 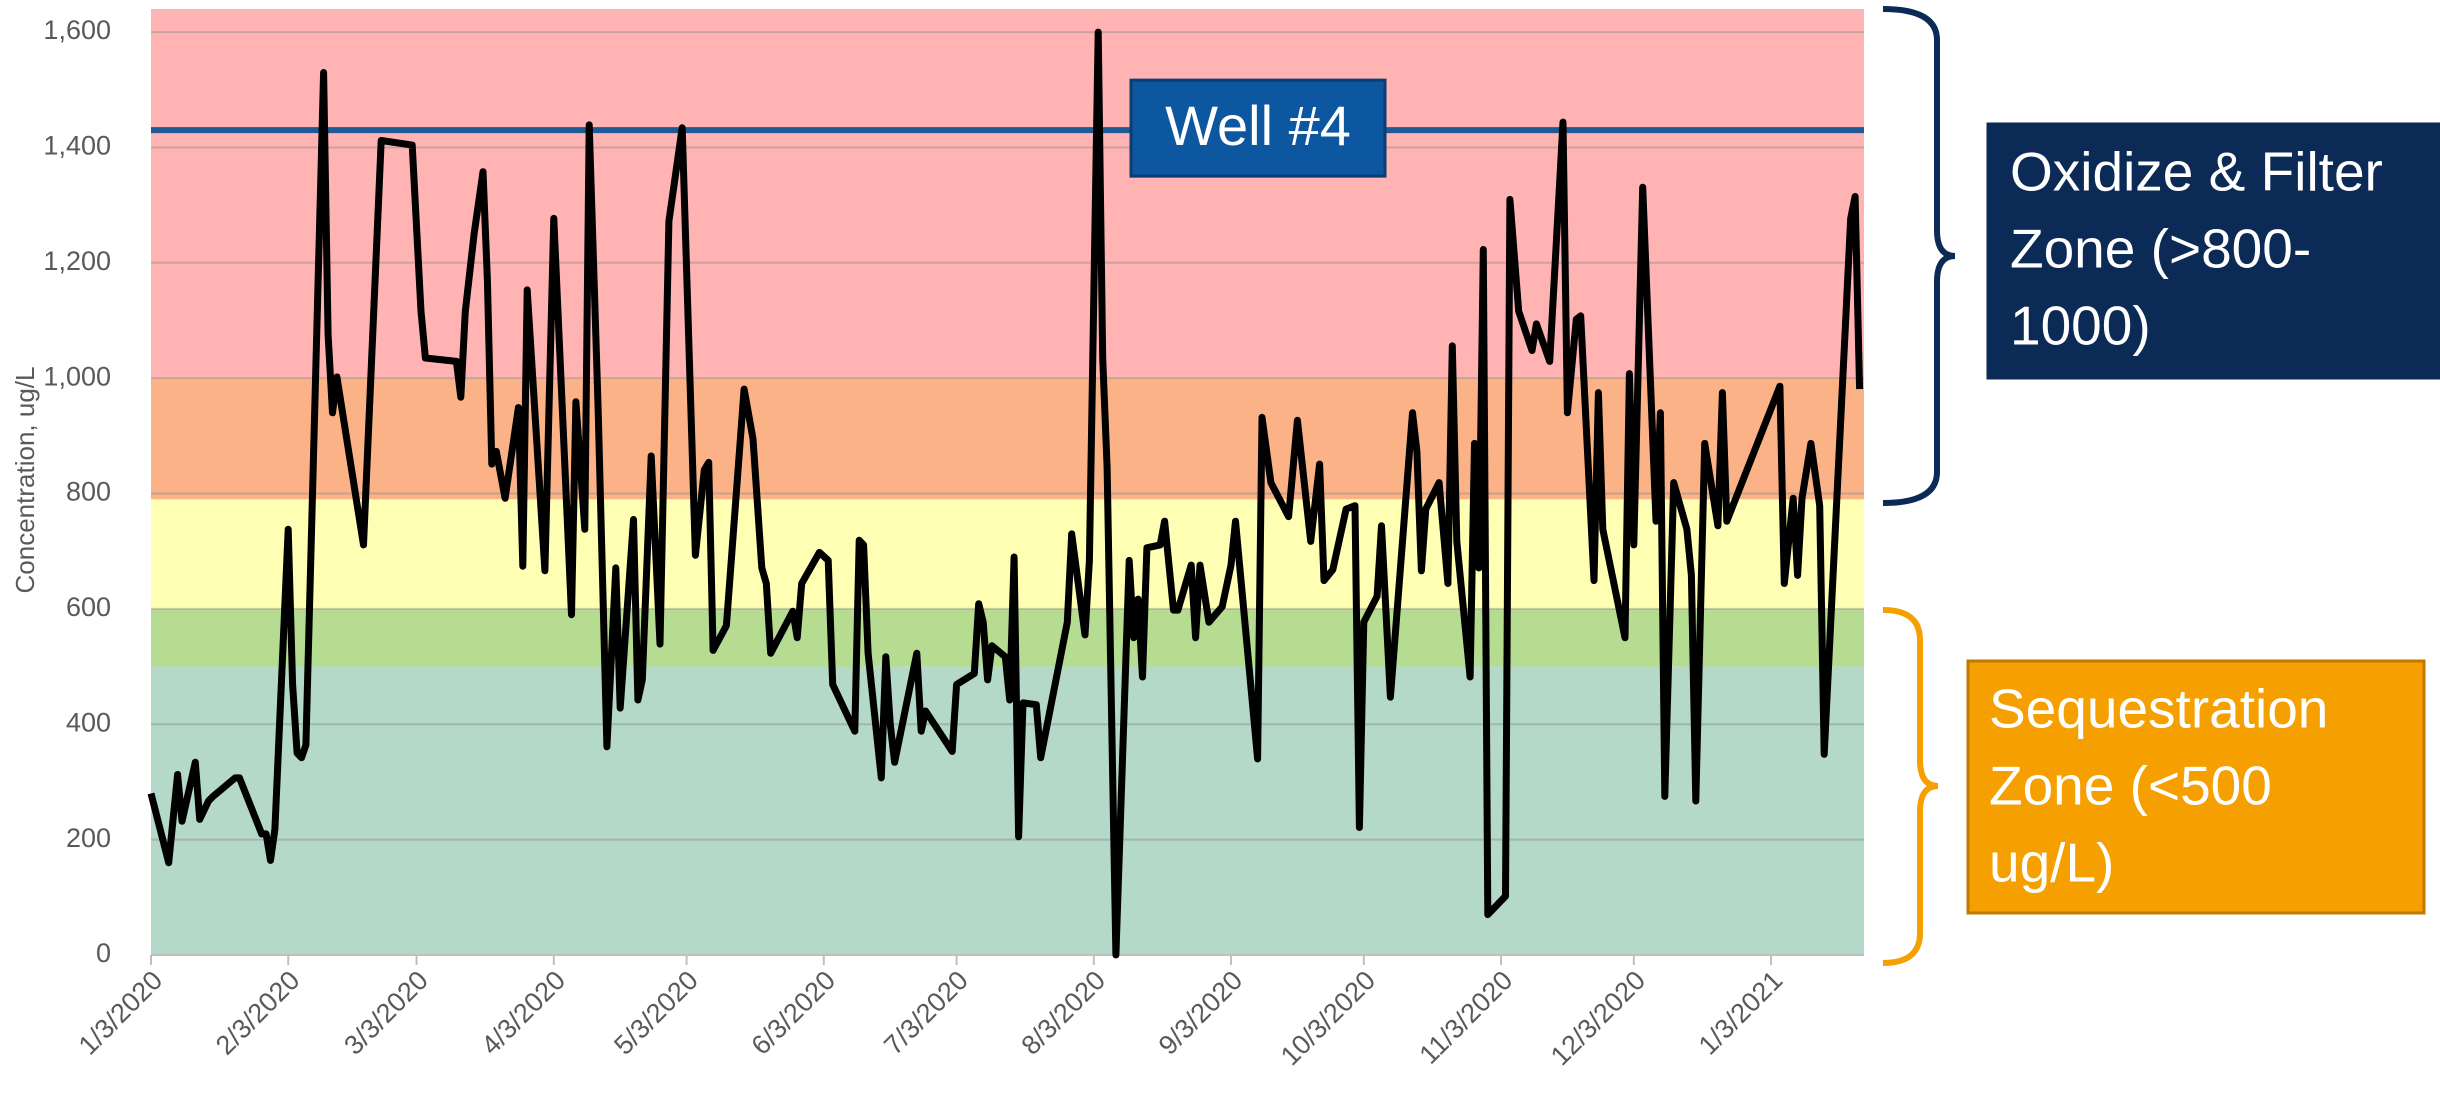 I want to click on x-tick-label: 1/3/2021, so click(x=1741, y=1013).